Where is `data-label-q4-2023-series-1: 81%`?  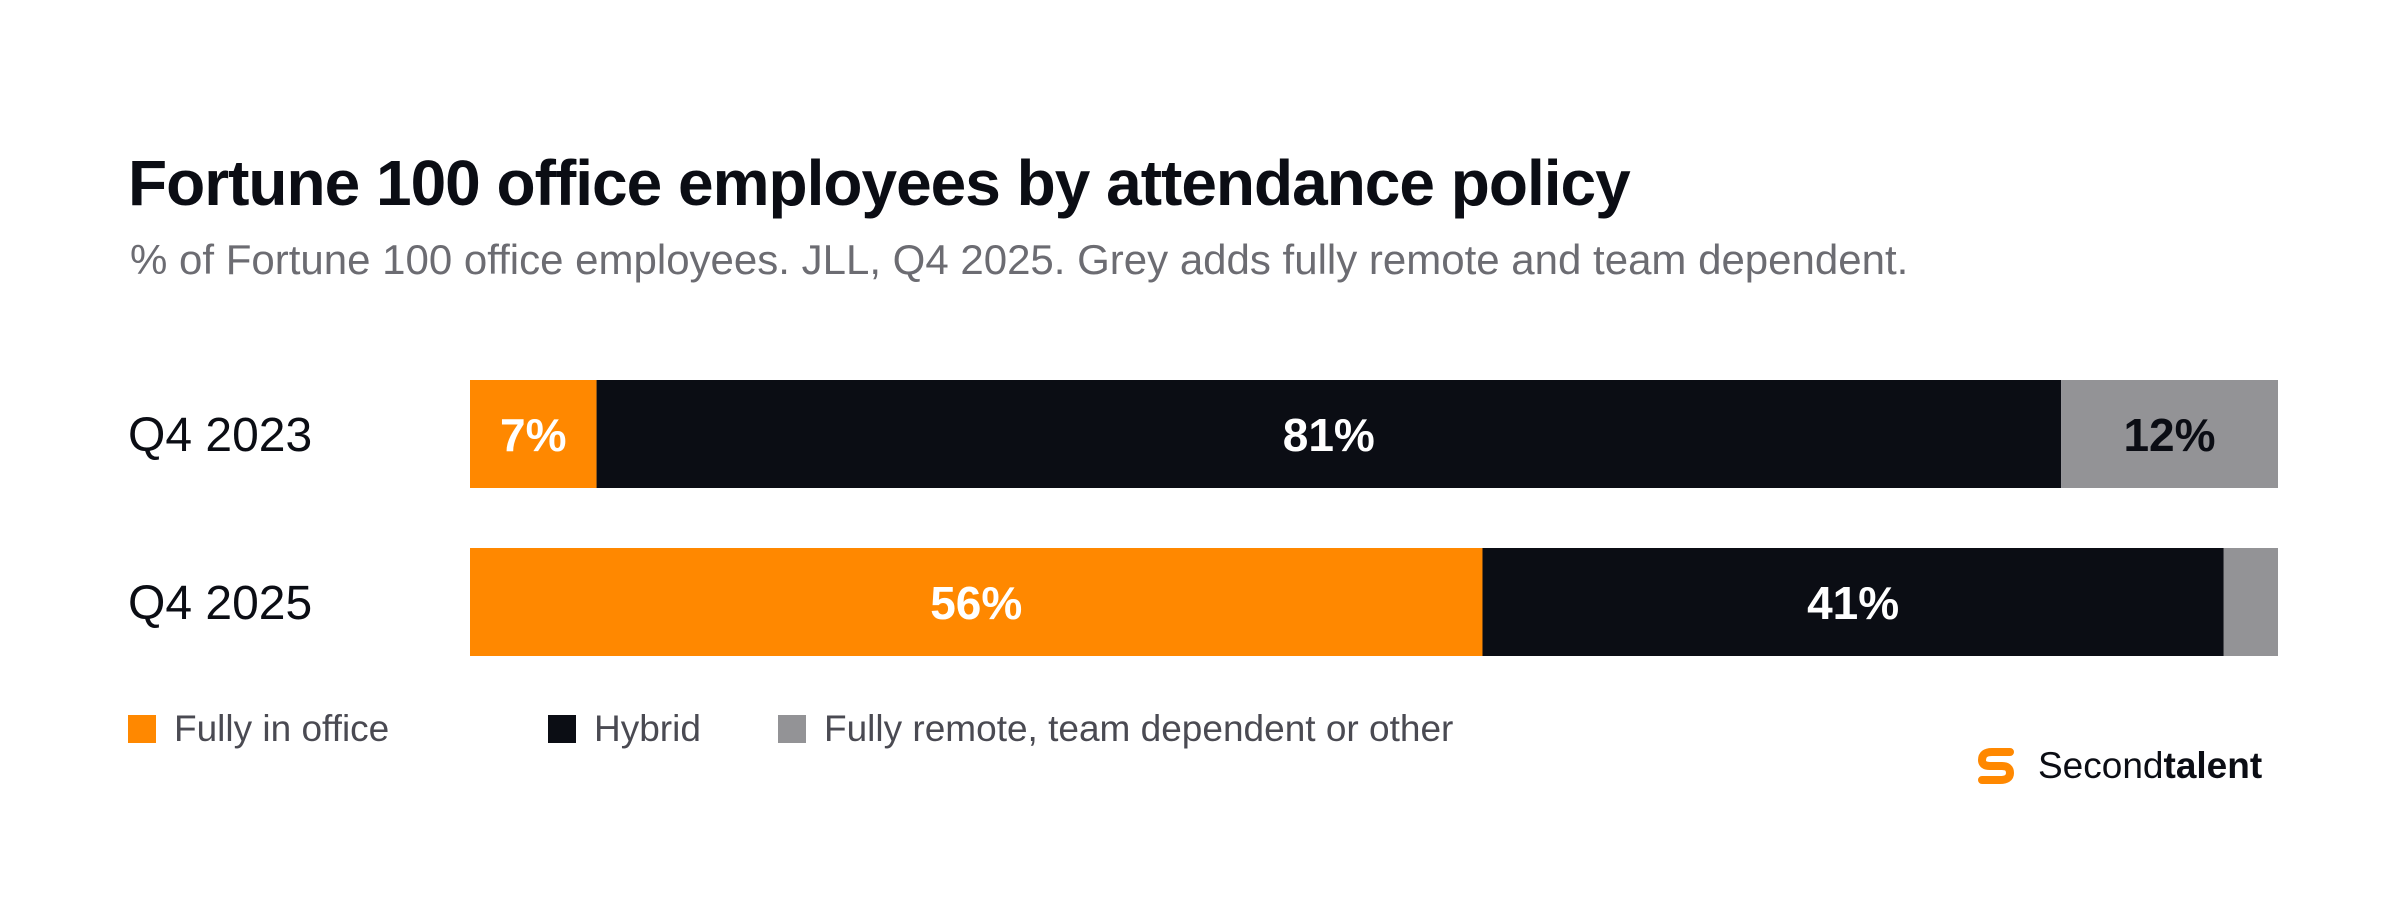 data-label-q4-2023-series-1: 81% is located at coordinates (1329, 435).